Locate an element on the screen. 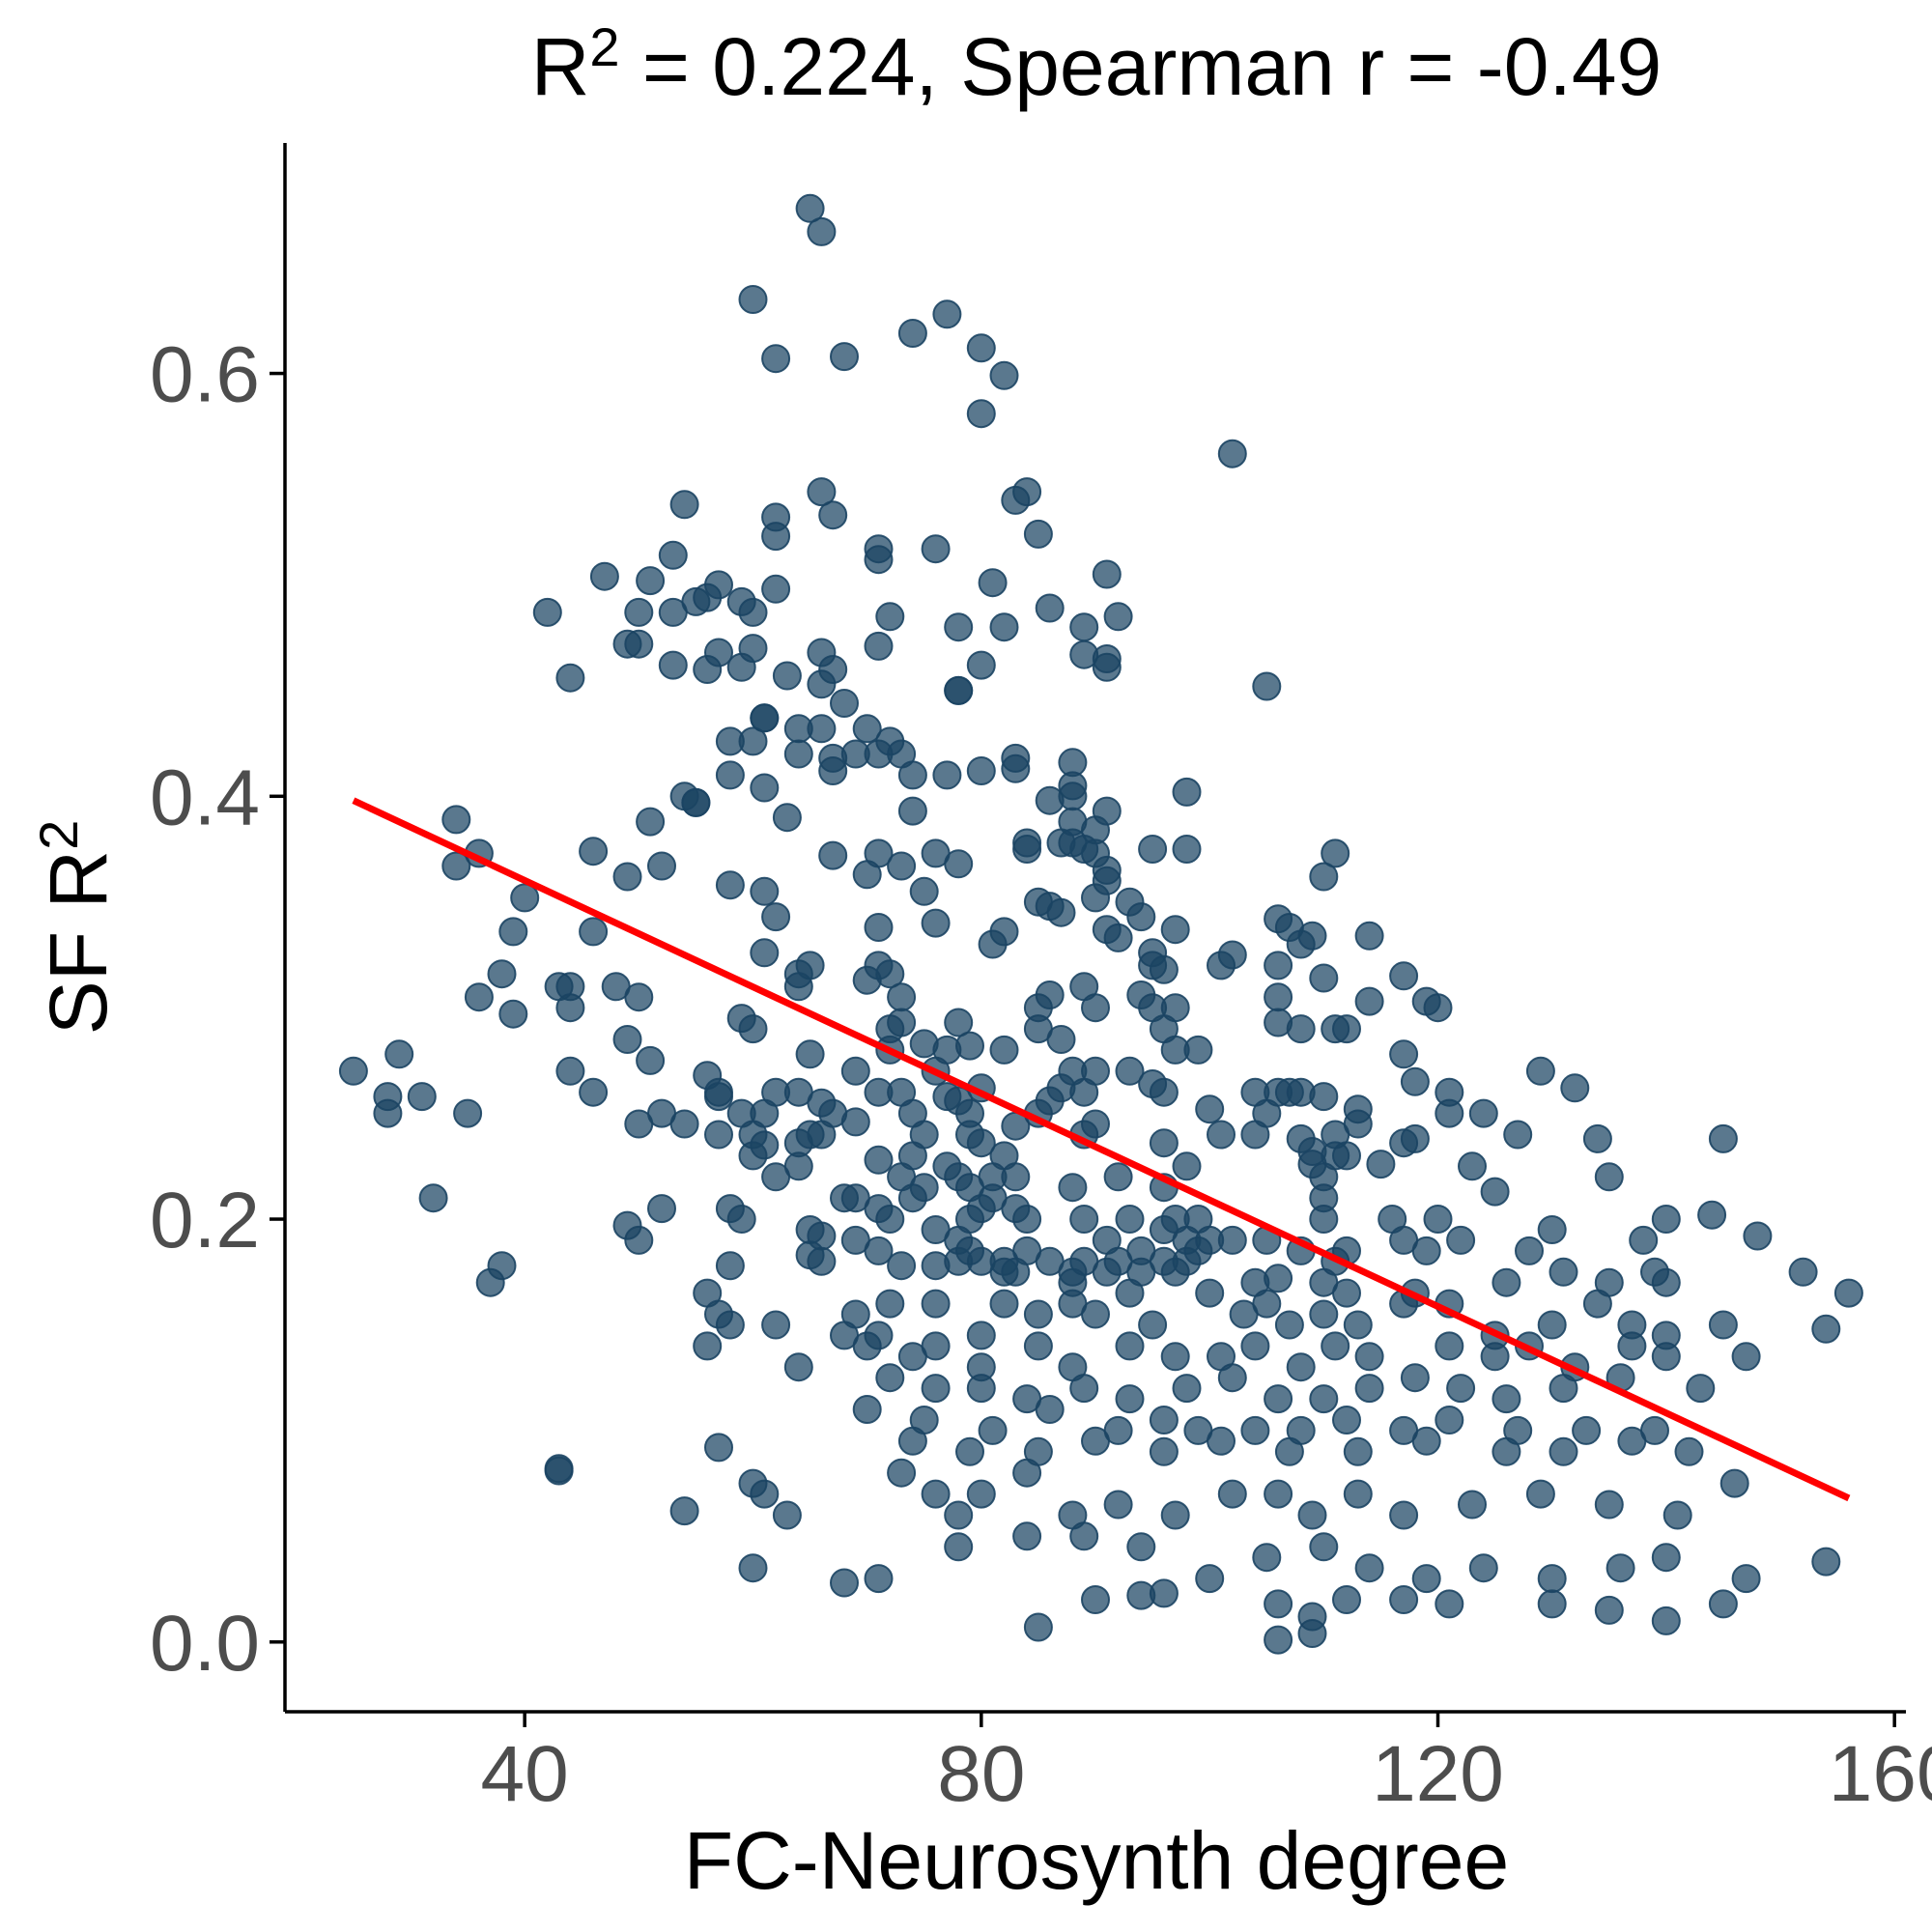 Image resolution: width=1932 pixels, height=1932 pixels. y-tick-label-3: 0.6 is located at coordinates (205, 375).